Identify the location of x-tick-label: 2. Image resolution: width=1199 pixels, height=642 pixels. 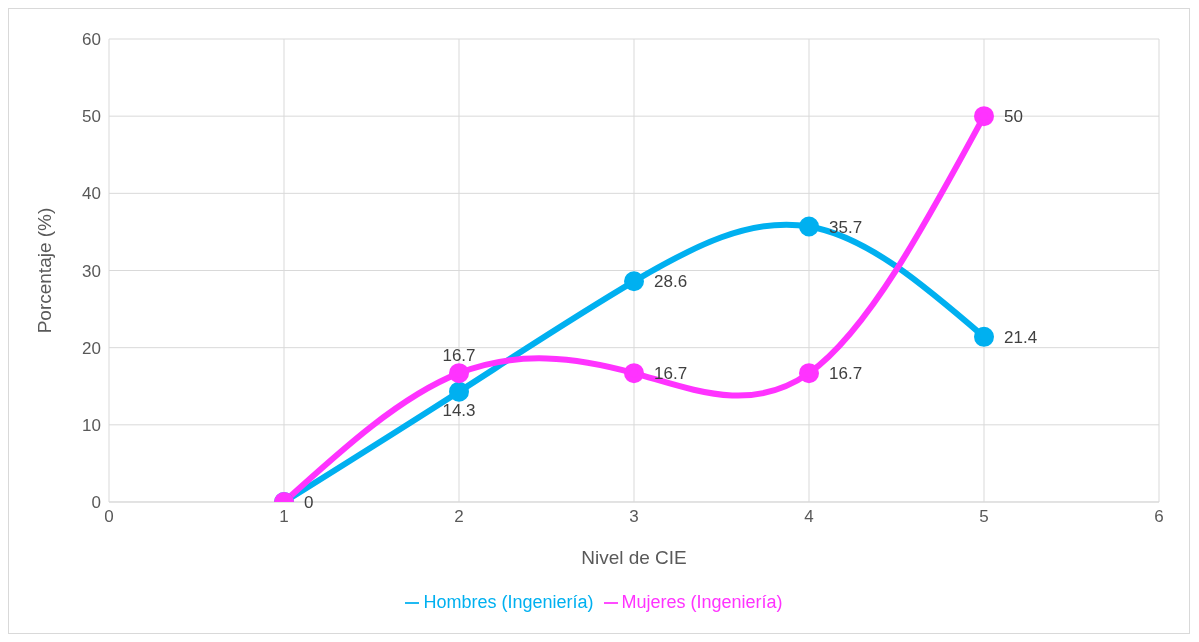
(459, 517).